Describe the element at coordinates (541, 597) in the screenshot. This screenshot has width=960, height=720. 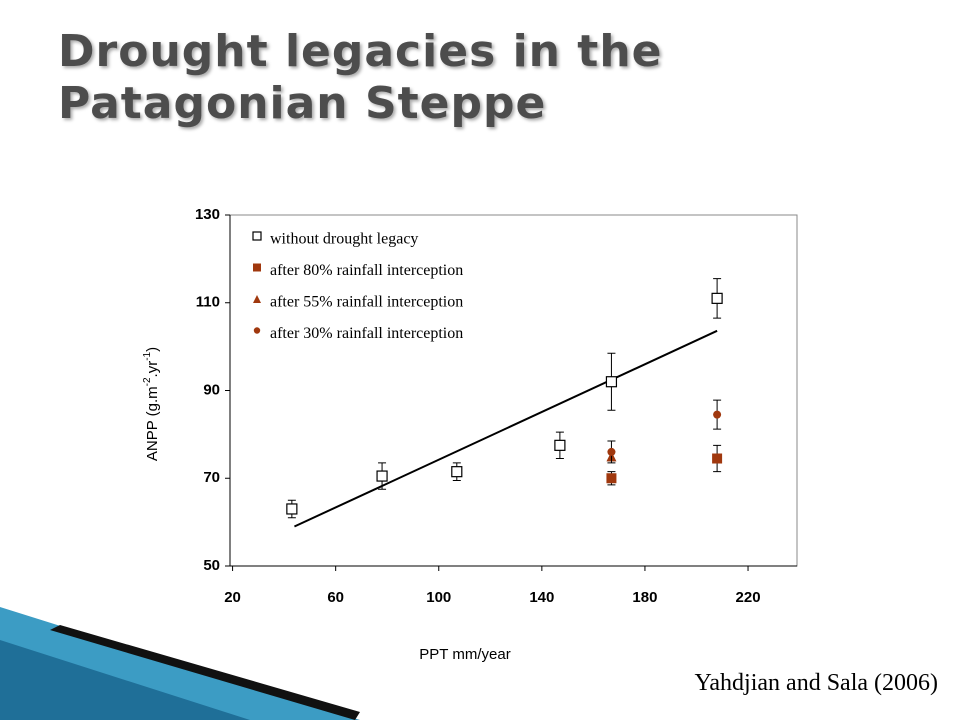
I see `x-tick-label: 140` at that location.